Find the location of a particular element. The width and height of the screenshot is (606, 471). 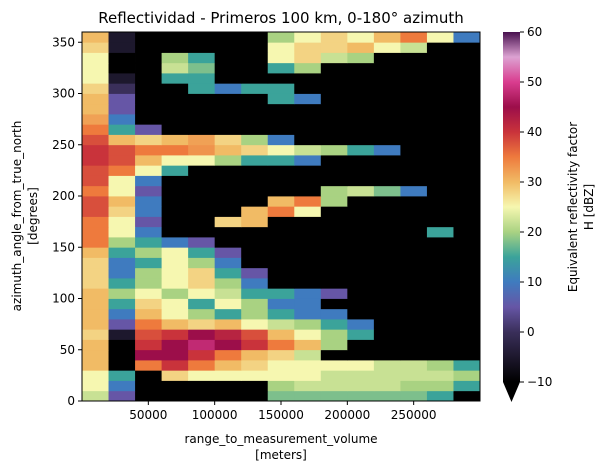

colorbar-tick-label: 40 is located at coordinates (534, 132).